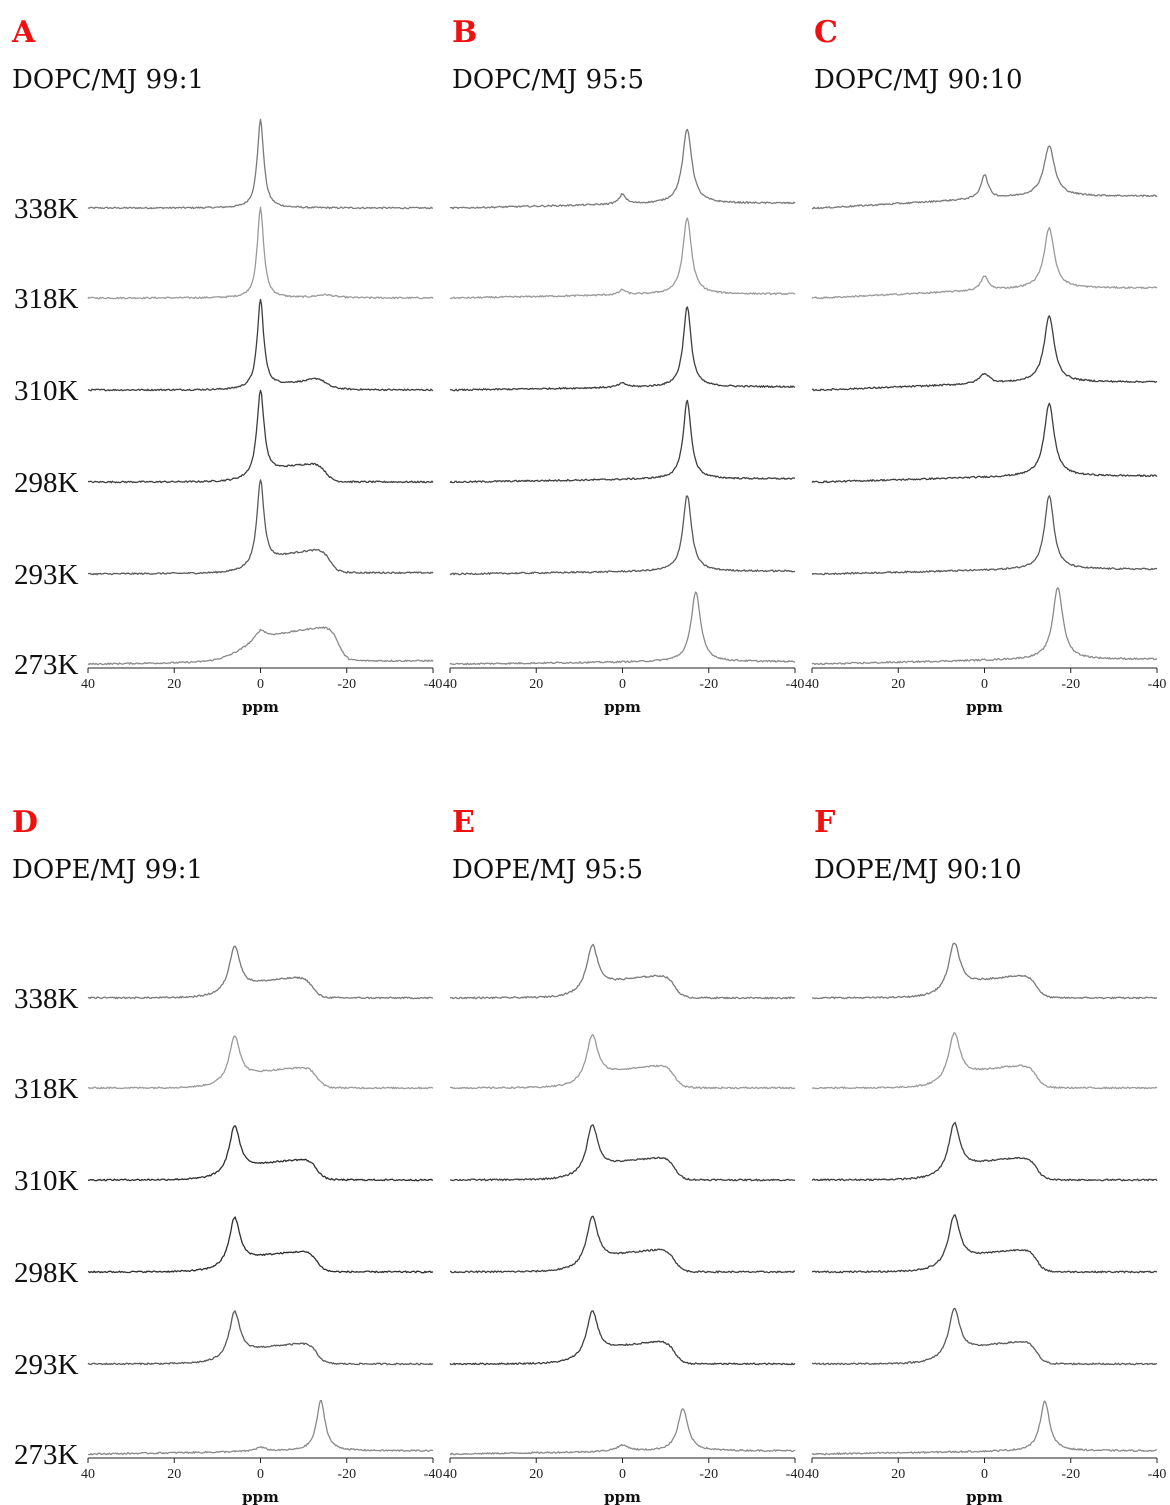  Describe the element at coordinates (824, 822) in the screenshot. I see `panel-letter: F` at that location.